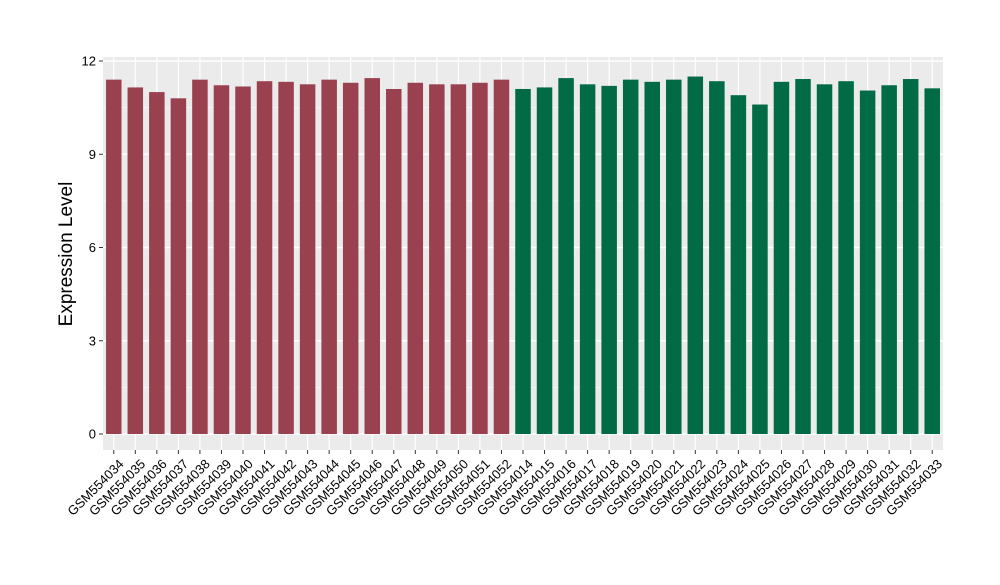  I want to click on bar-GSM554041, so click(264, 257).